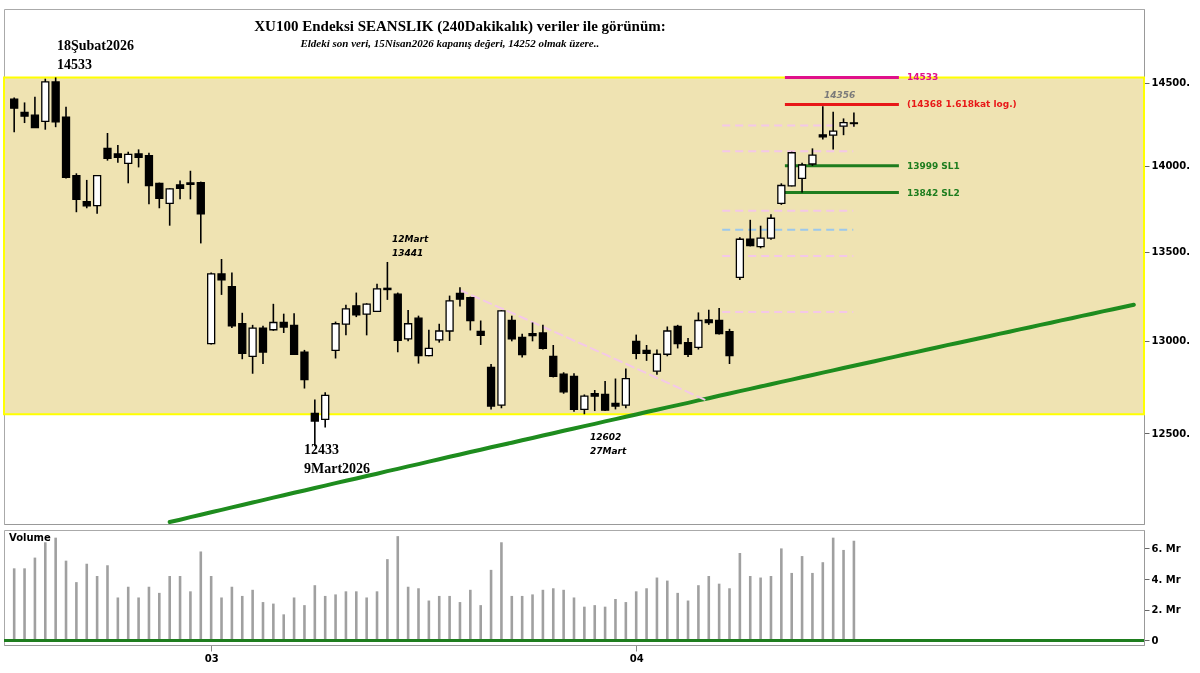 This screenshot has height=673, width=1200. I want to click on y-tick-label: 6. Mr, so click(1166, 548).